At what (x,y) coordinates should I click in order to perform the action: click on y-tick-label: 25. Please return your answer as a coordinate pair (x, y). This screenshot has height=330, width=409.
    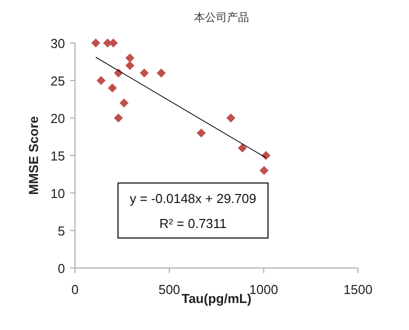
    Looking at the image, I should click on (57, 81).